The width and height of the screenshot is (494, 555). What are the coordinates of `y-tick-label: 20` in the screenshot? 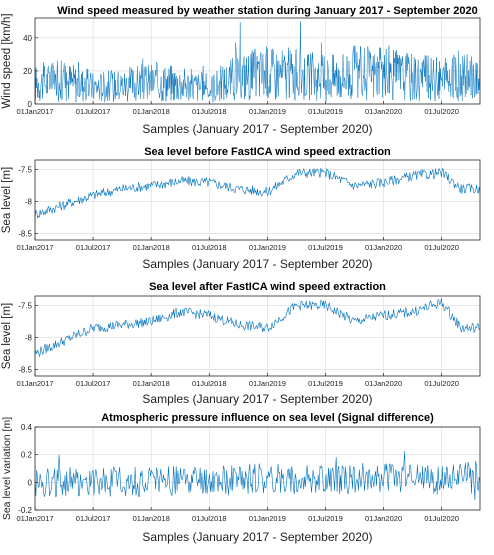 It's located at (27, 71).